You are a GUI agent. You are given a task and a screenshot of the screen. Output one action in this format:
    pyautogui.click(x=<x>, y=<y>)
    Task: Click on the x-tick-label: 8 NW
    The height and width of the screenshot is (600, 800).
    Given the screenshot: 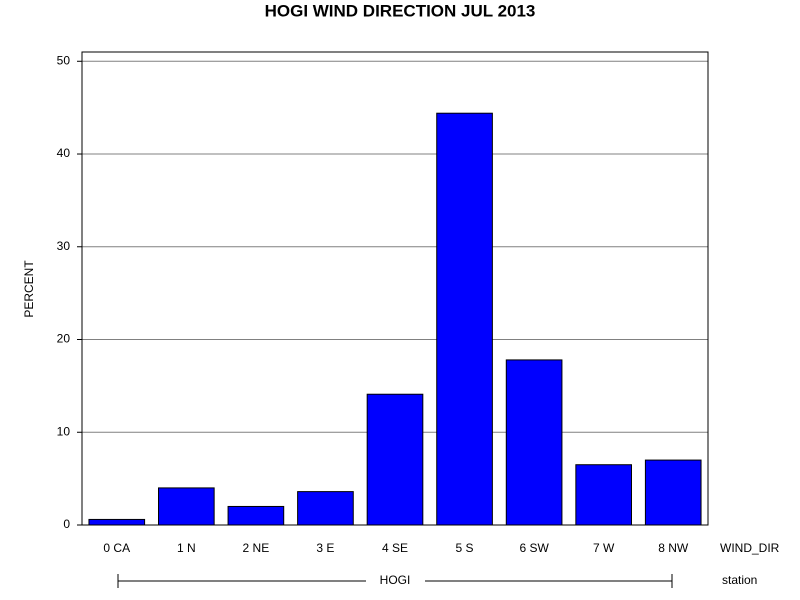 What is the action you would take?
    pyautogui.click(x=673, y=548)
    